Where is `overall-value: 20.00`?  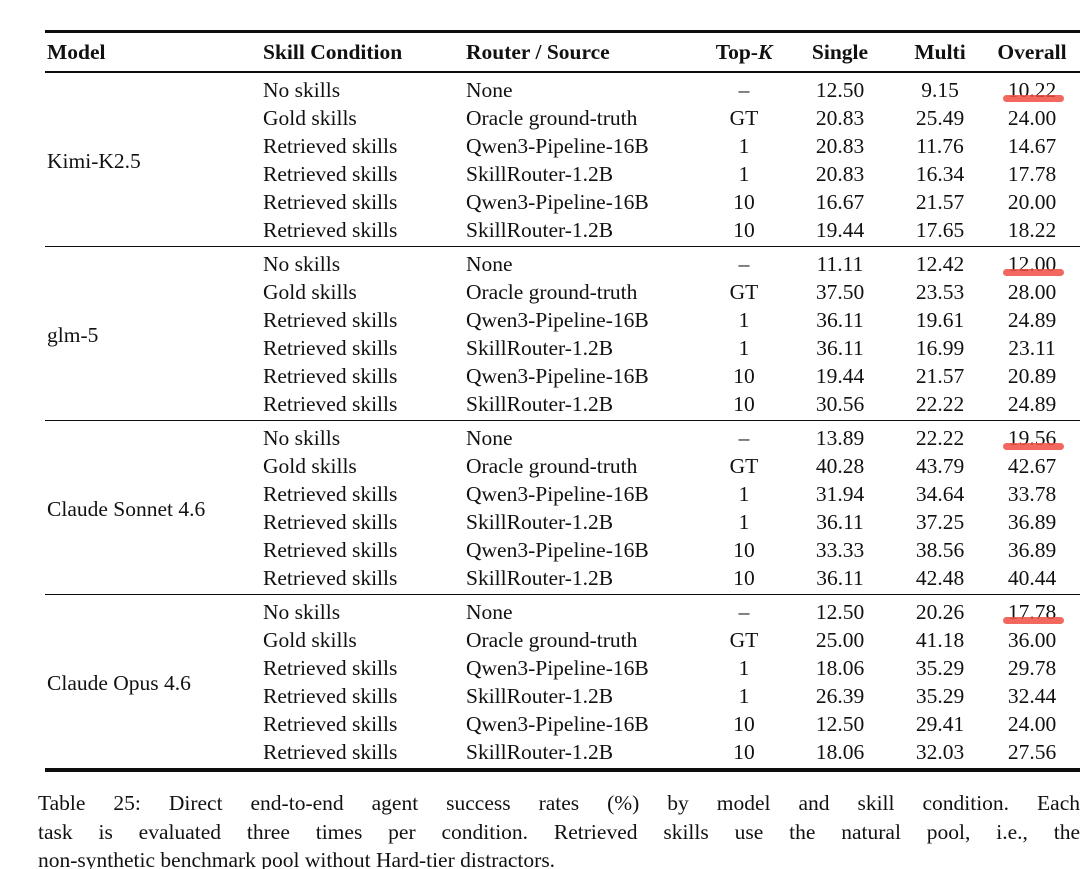
overall-value: 20.00 is located at coordinates (1032, 202).